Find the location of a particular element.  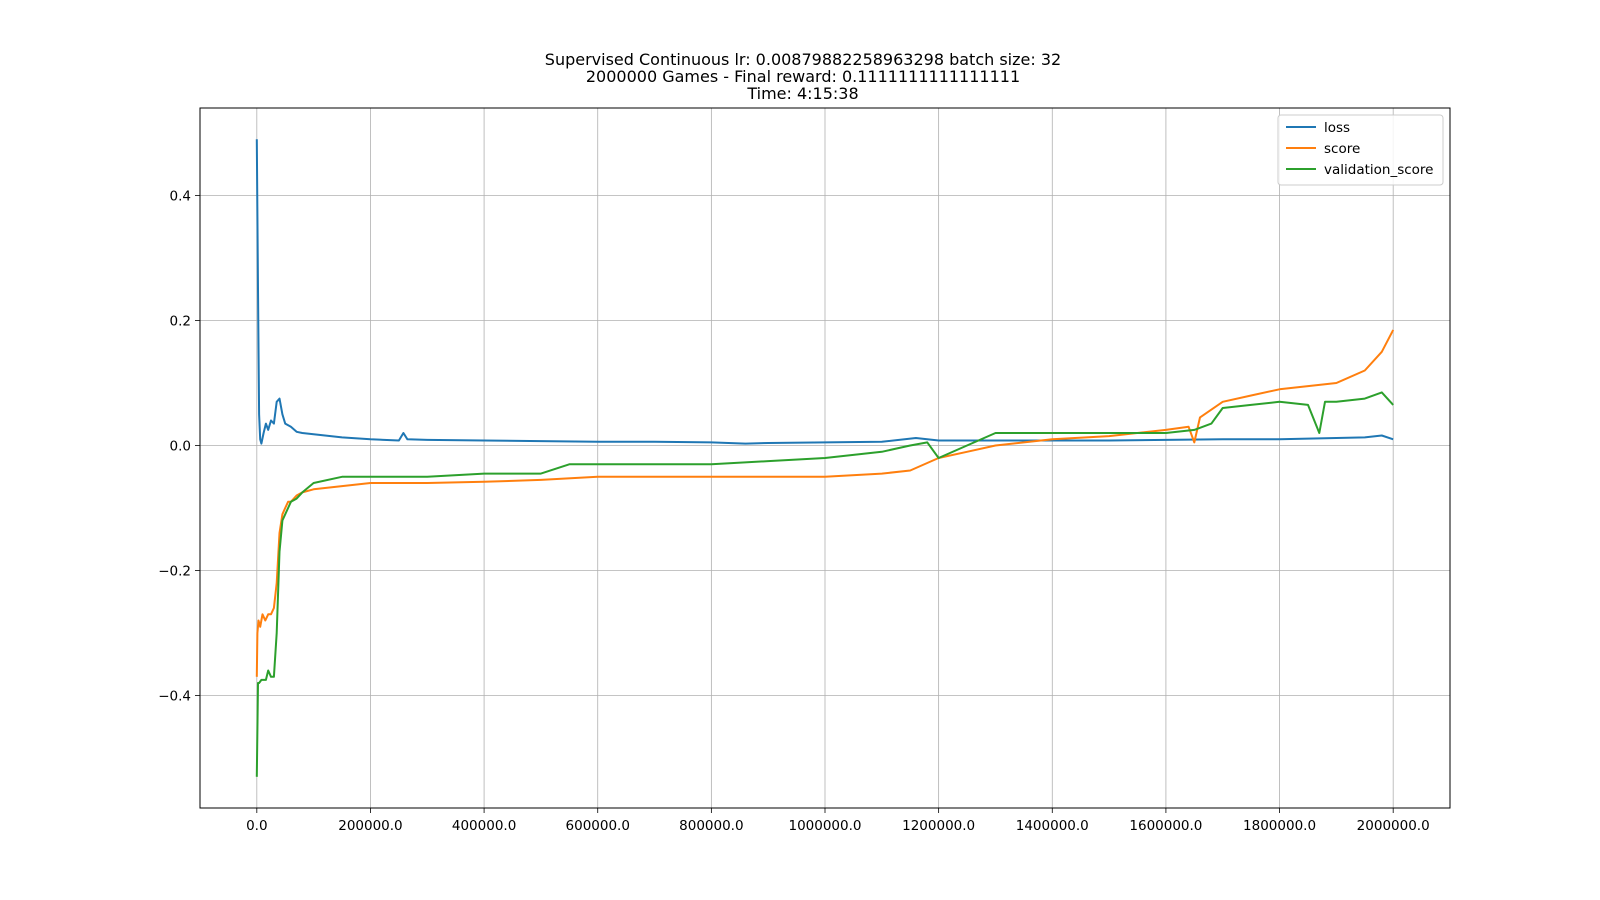

legend-label-validation-score: validation_score is located at coordinates (1379, 170).